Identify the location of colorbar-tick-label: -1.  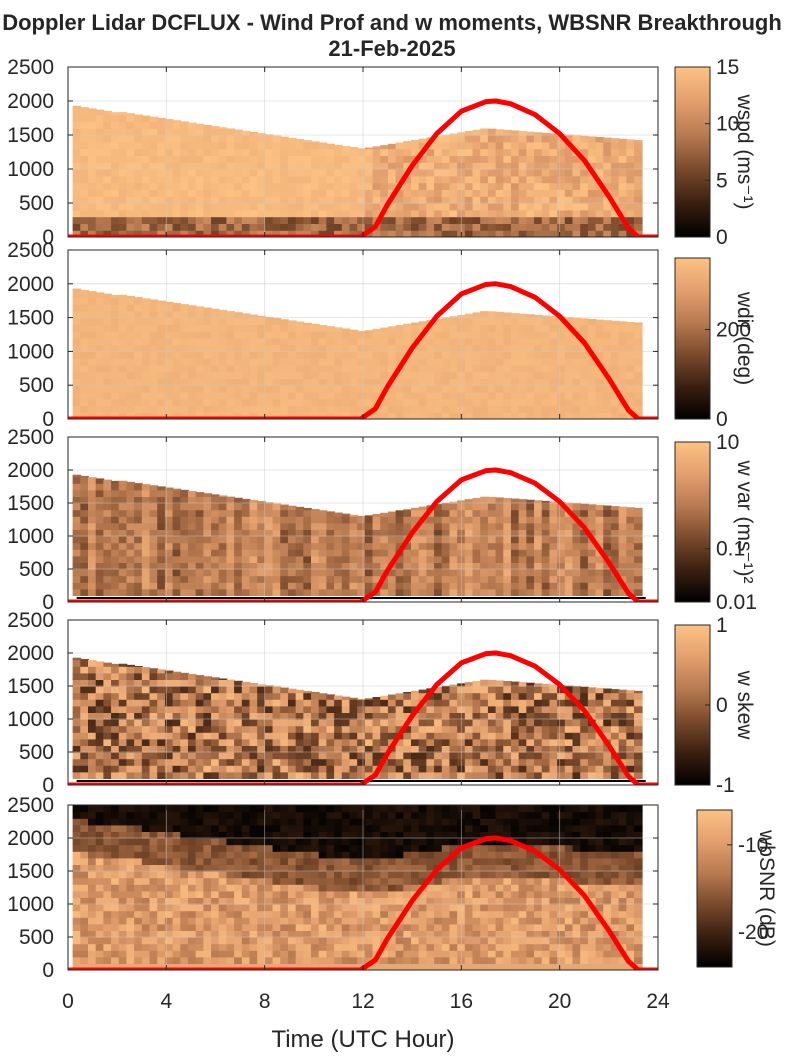
(725, 785).